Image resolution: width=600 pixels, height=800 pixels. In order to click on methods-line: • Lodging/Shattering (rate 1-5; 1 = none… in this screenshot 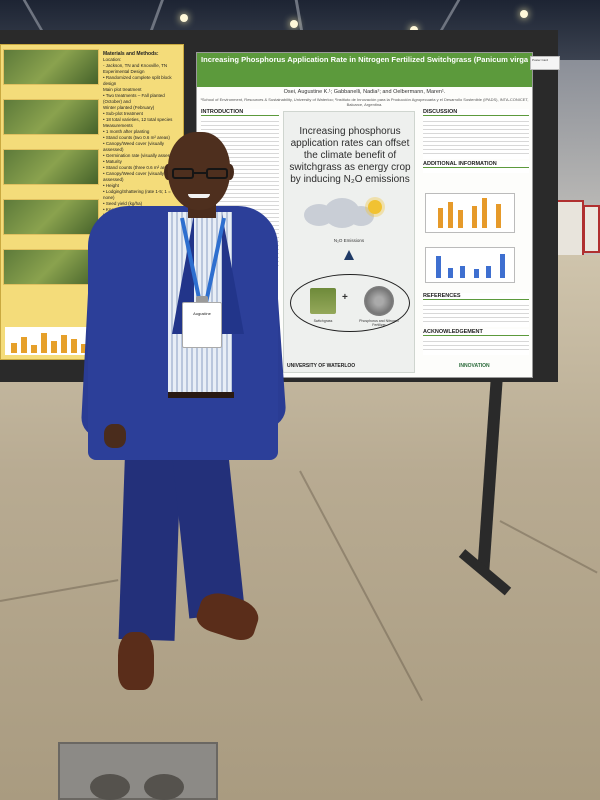, I will do `click(137, 194)`.